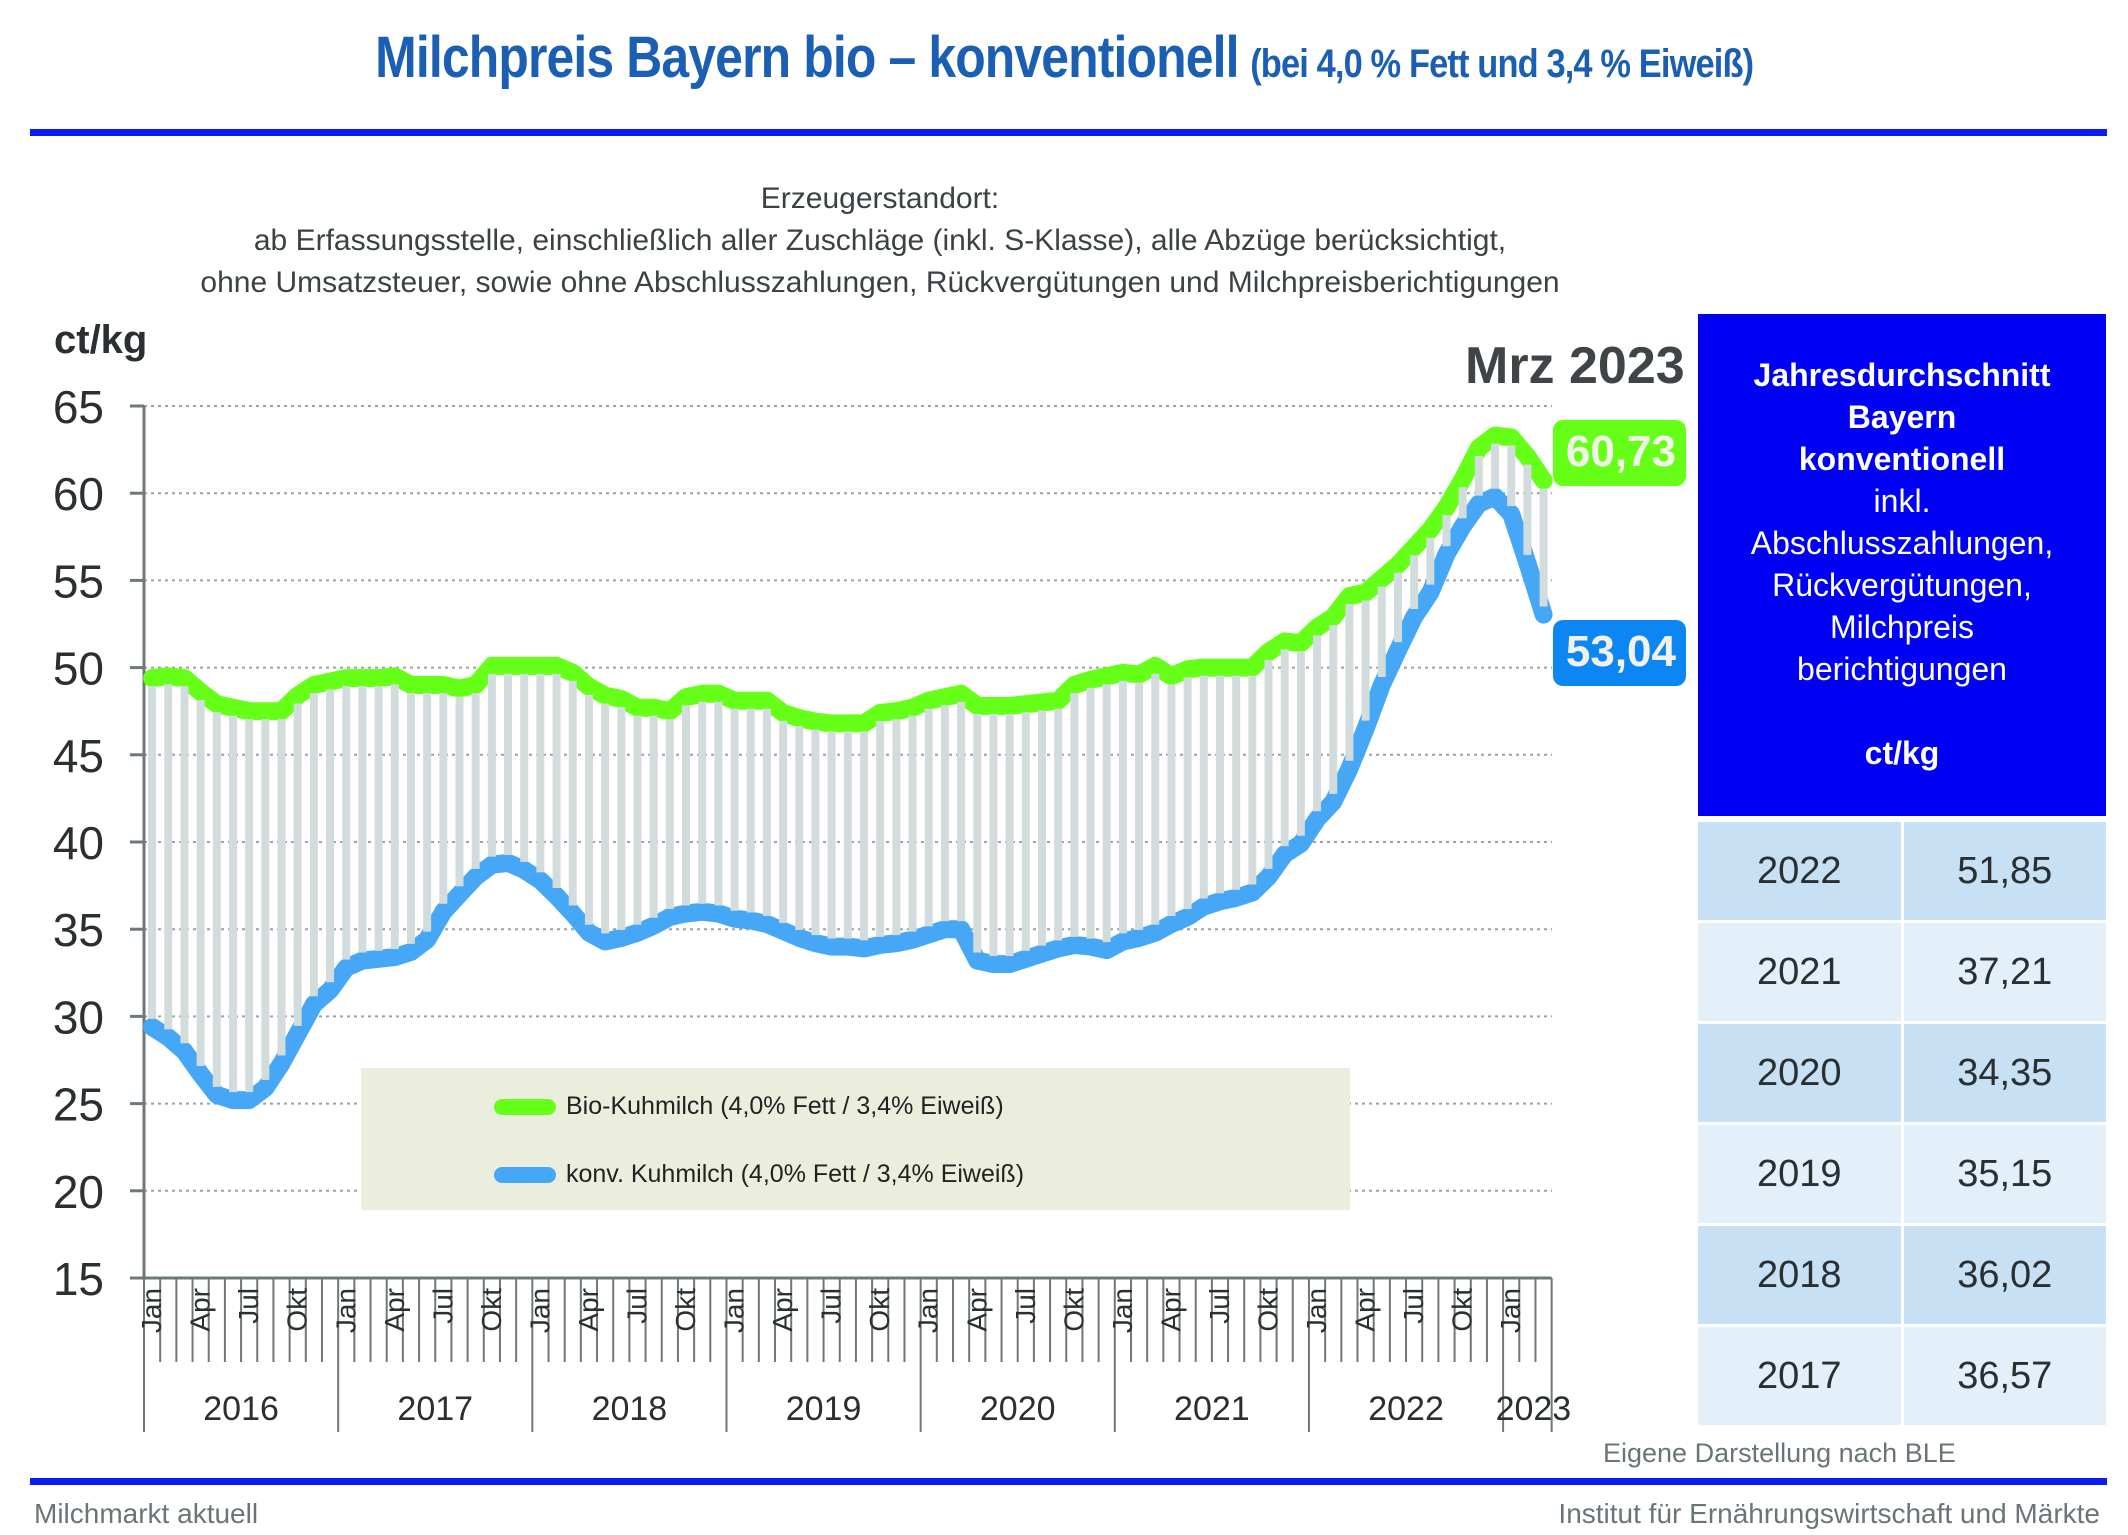 The width and height of the screenshot is (2128, 1535). What do you see at coordinates (1902, 459) in the screenshot?
I see `infobox-line-3: konventionell` at bounding box center [1902, 459].